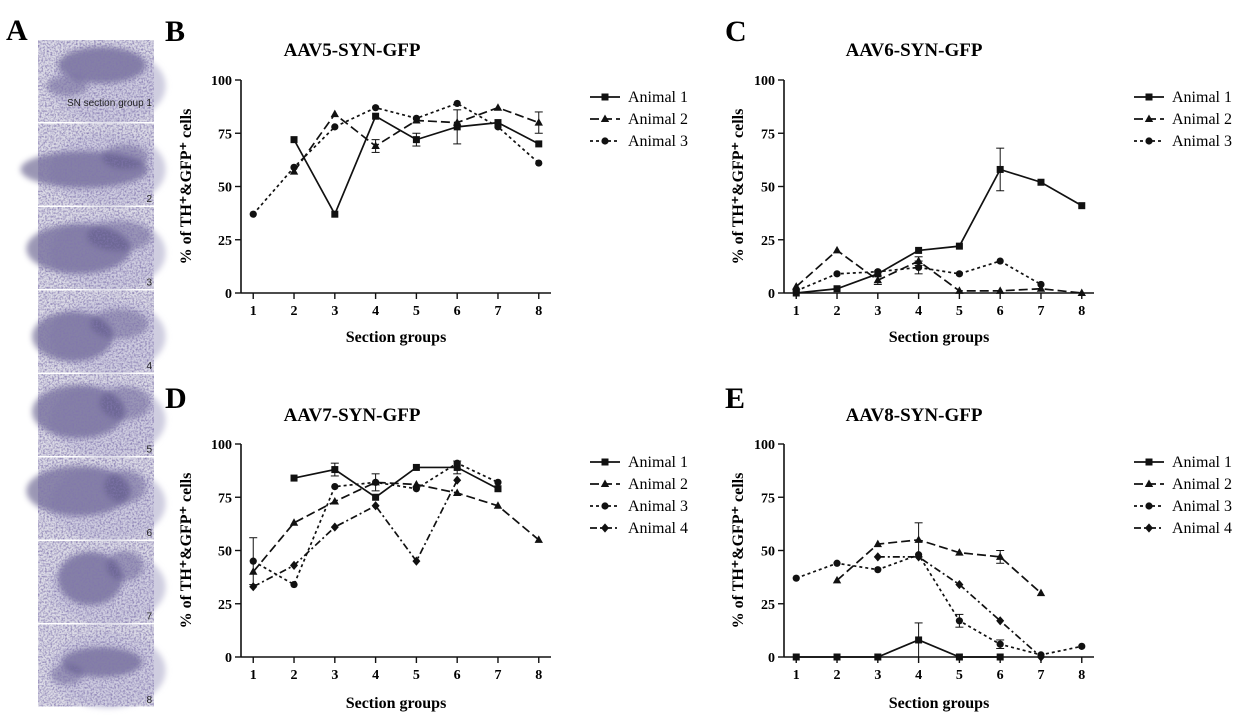 The image size is (1252, 721). I want to click on histology-section-1: SN section group 1, so click(102, 82).